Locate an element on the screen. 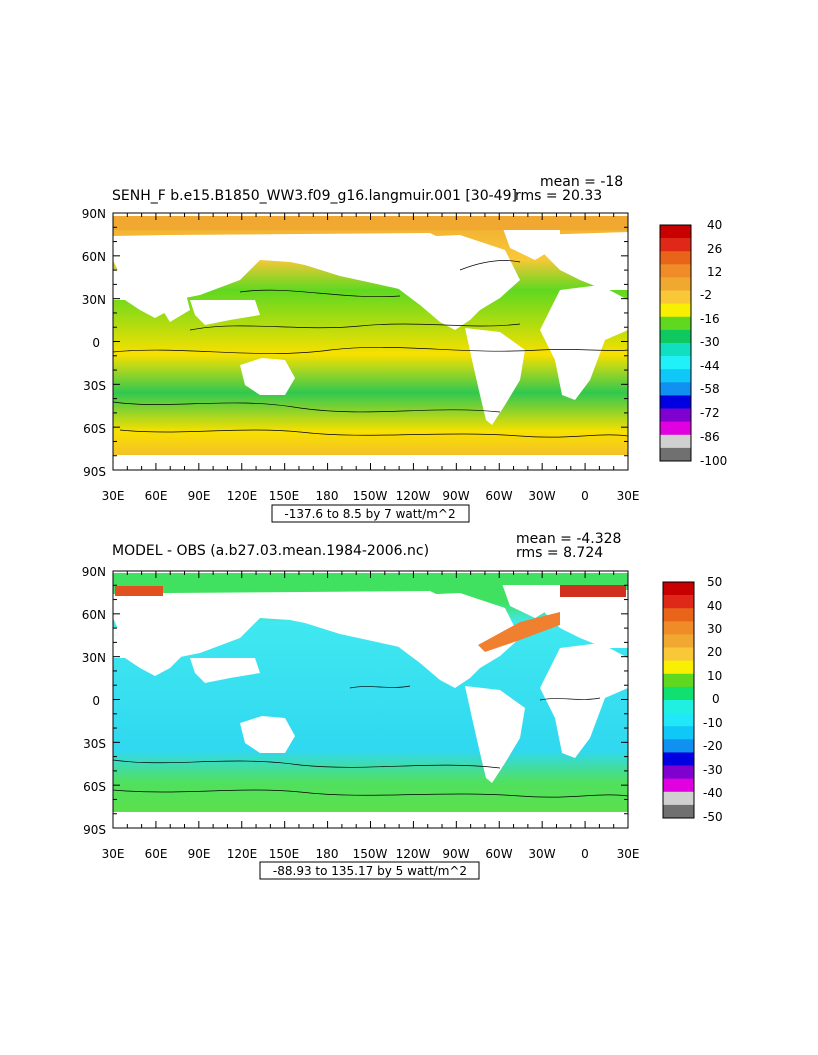 The image size is (818, 1055). panel-2-cbar-label-3: 20 is located at coordinates (714, 652).